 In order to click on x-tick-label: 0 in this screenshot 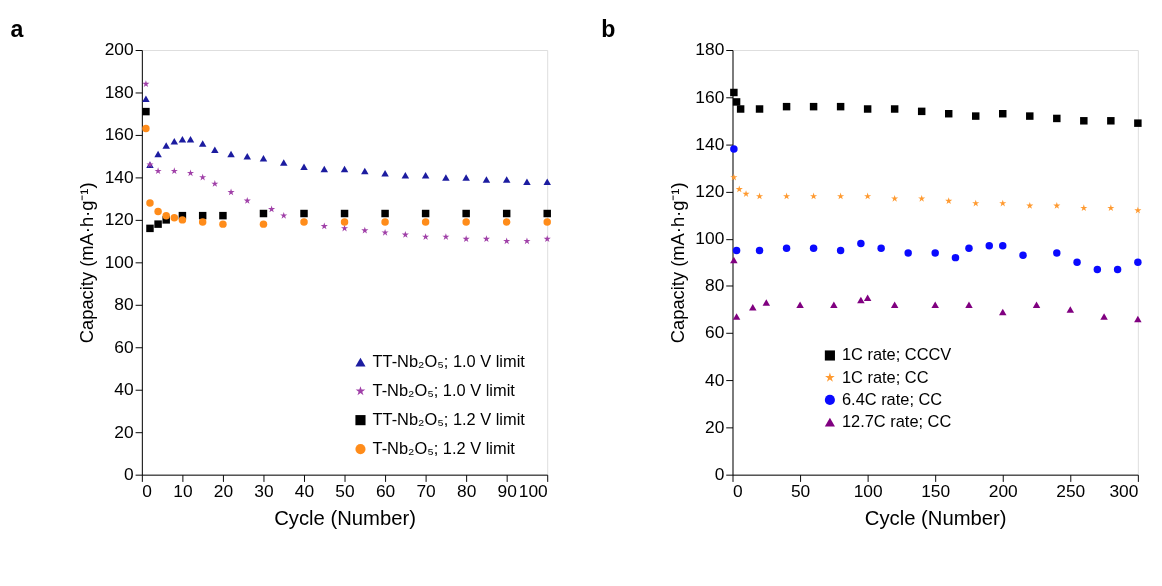, I will do `click(738, 491)`.